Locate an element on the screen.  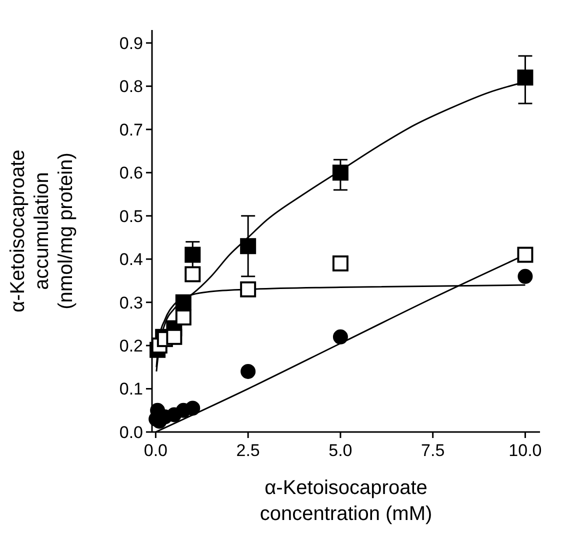
y-tick-label: 0.8 is located at coordinates (131, 86).